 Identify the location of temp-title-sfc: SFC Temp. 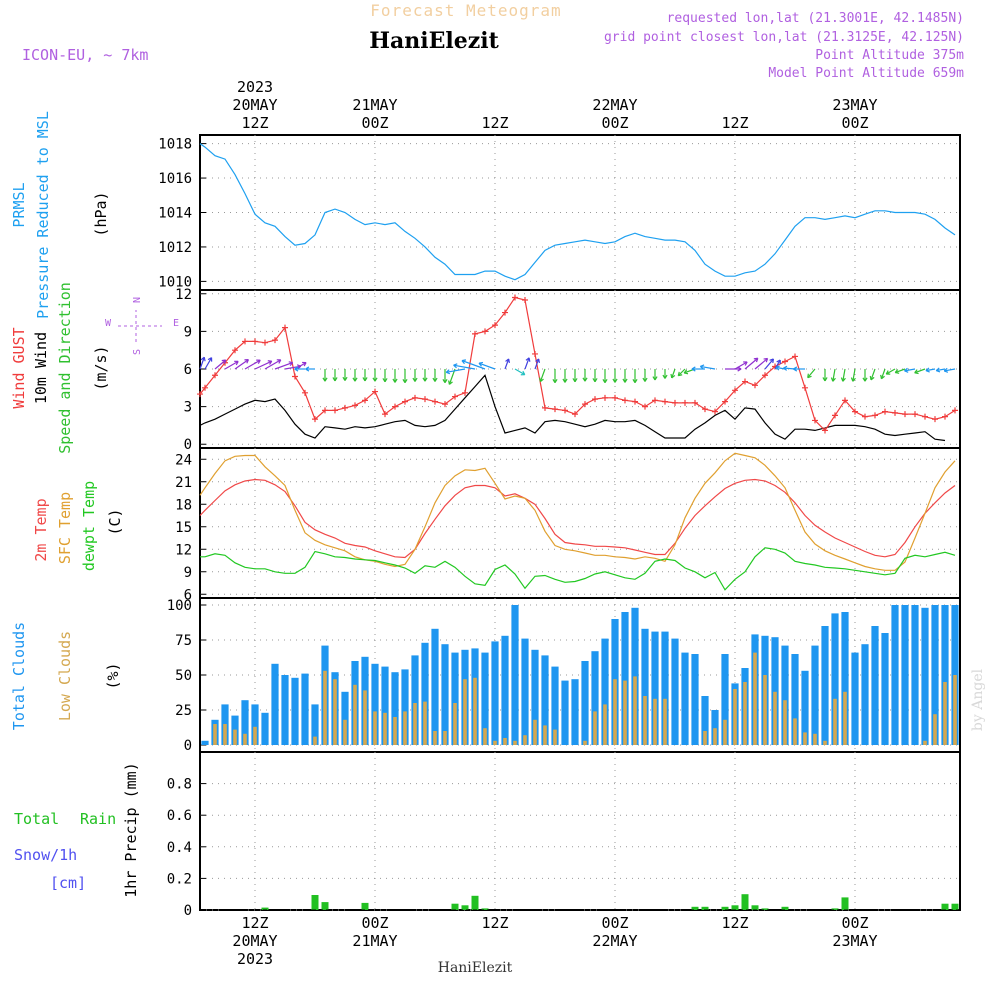
(65, 528).